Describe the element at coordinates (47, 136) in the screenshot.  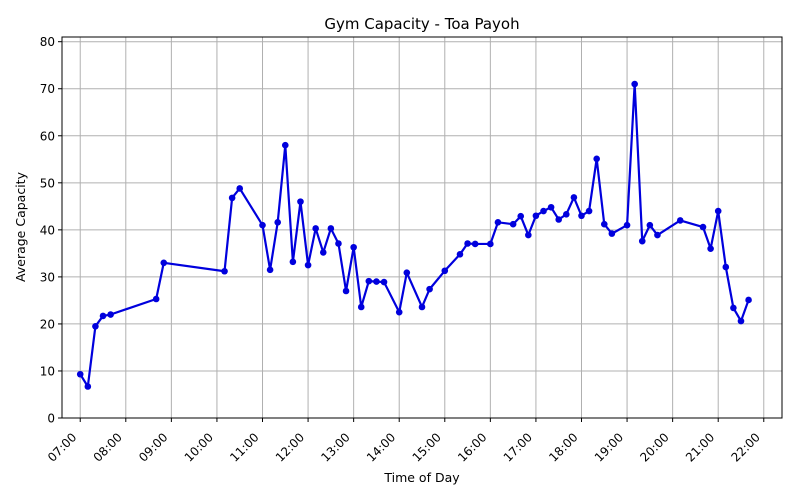
I see `y-tick-label: 60` at that location.